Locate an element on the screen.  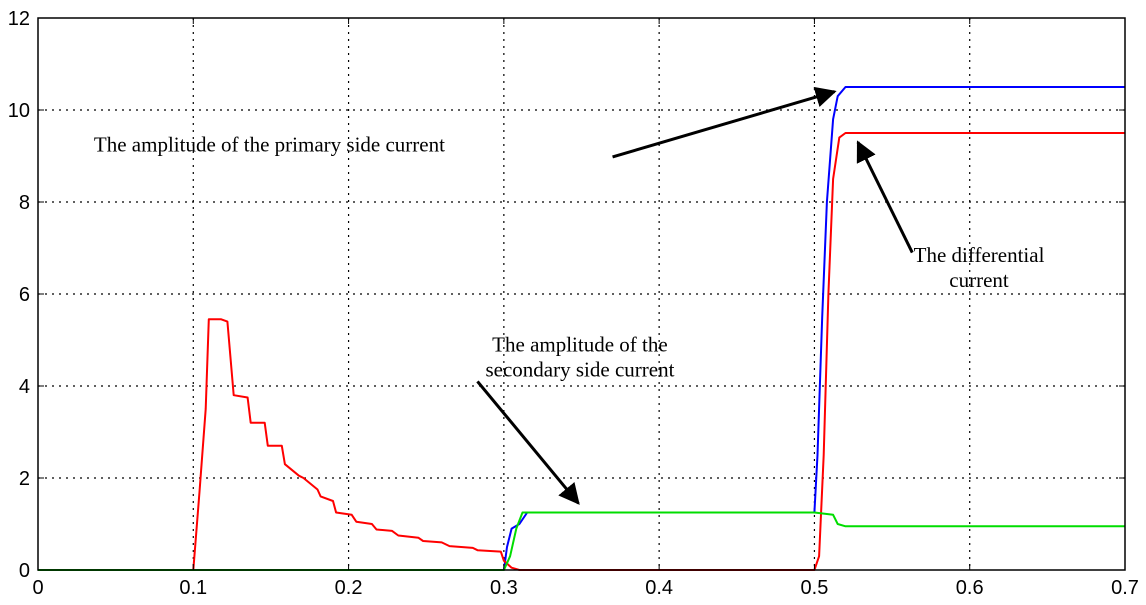
x-tick-label: 0.5 is located at coordinates (815, 588).